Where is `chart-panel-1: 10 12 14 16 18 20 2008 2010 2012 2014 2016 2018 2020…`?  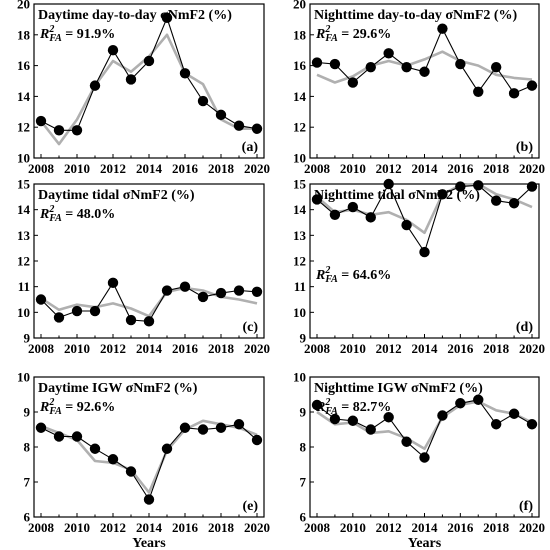 chart-panel-1: 10 12 14 16 18 20 2008 2010 2012 2014 2016 2018 2020… is located at coordinates (143, 88).